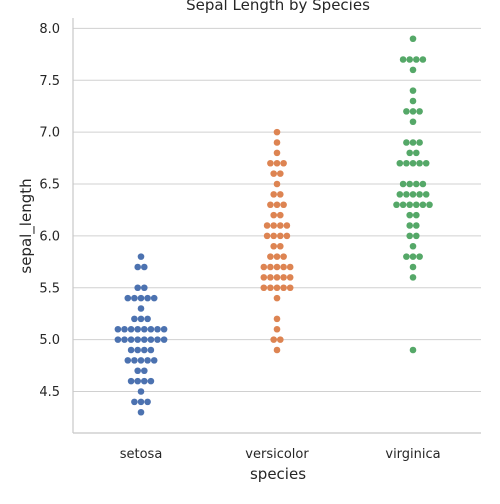 This screenshot has width=500, height=504. I want to click on y-tick-label: 5.5, so click(49, 288).